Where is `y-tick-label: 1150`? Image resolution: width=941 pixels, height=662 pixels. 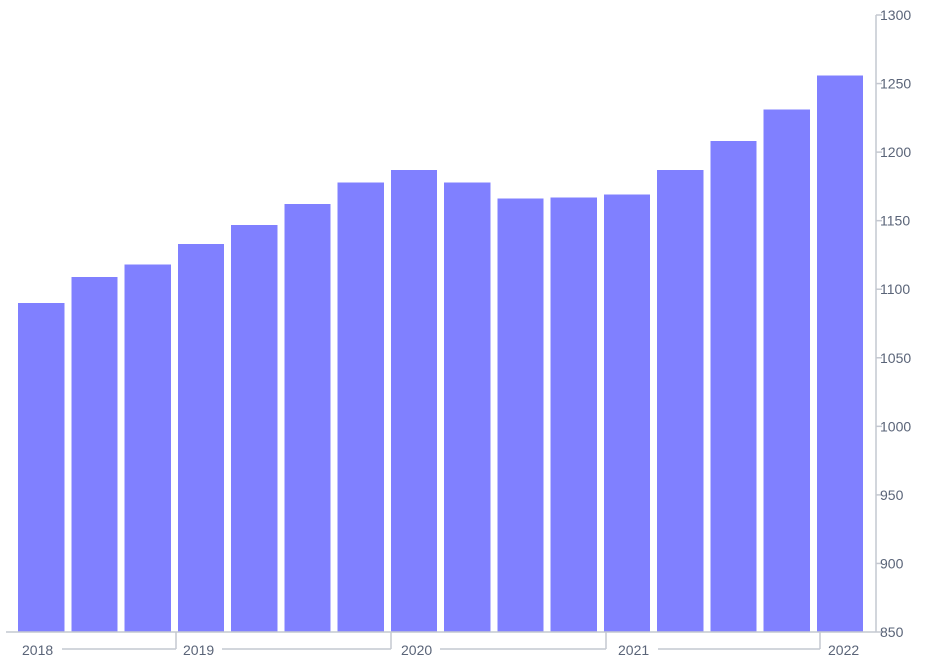 y-tick-label: 1150 is located at coordinates (895, 221).